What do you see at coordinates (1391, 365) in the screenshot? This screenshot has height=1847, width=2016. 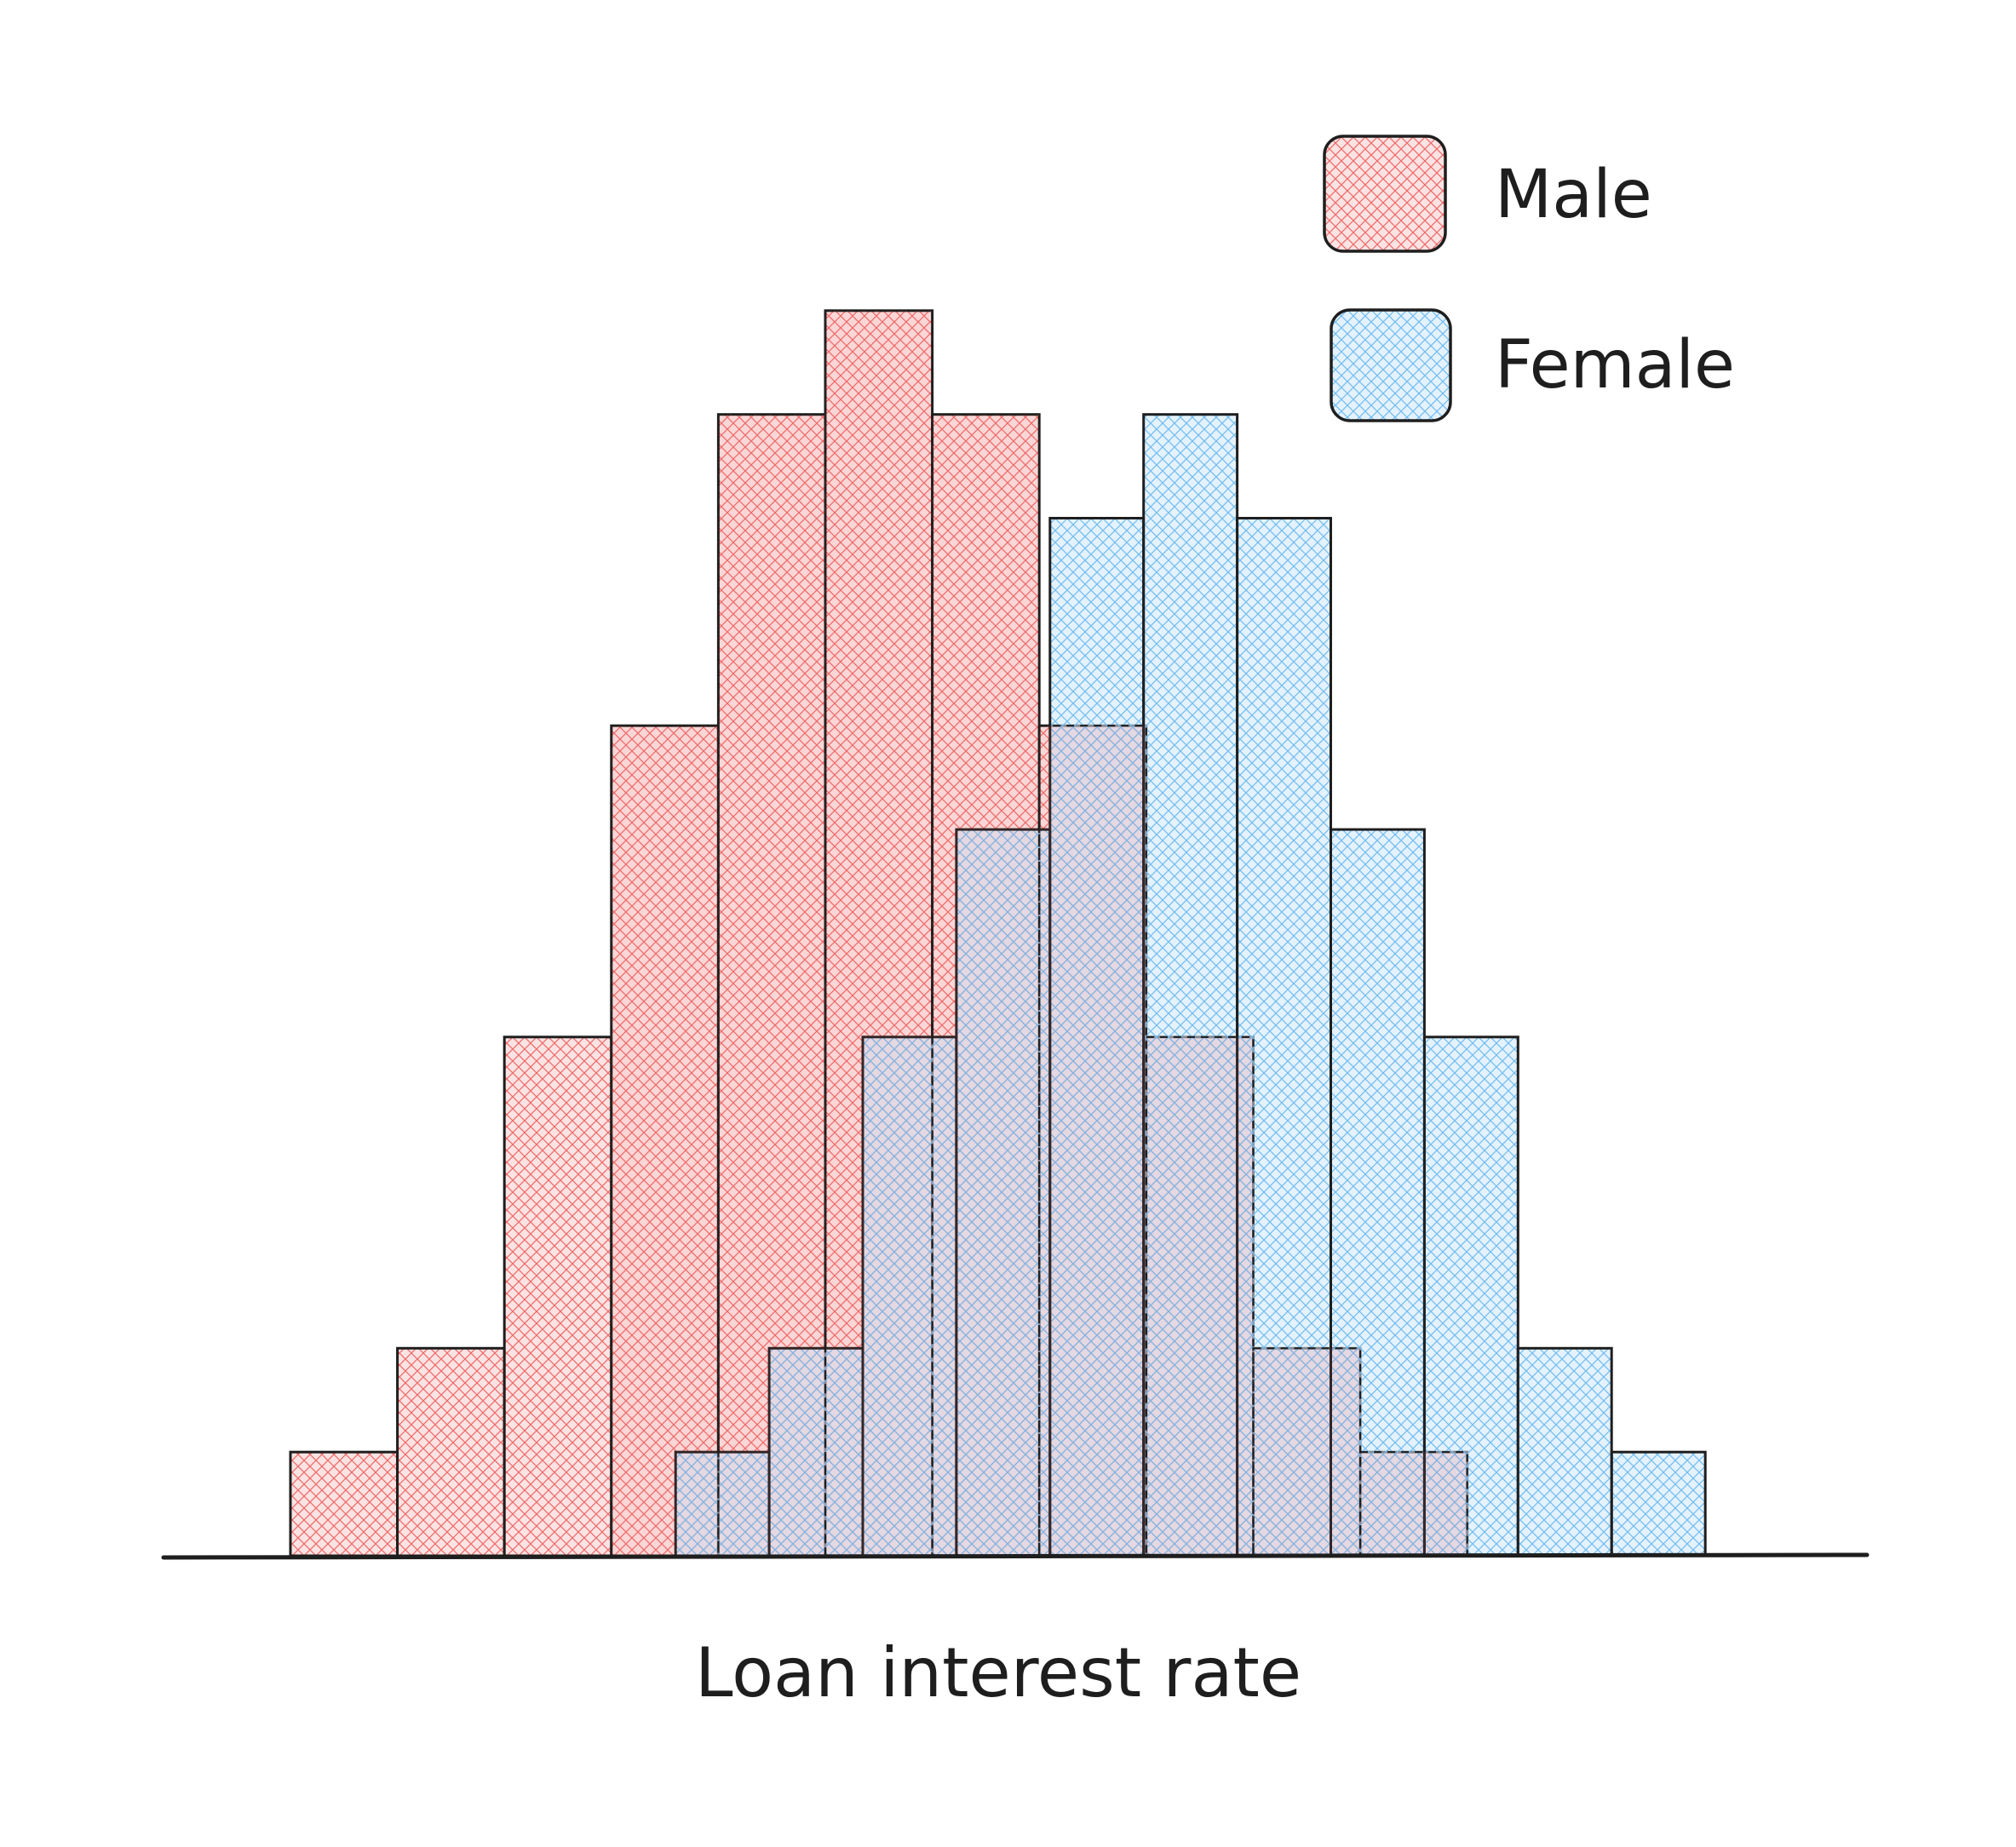 I see `legend-swatch-female` at bounding box center [1391, 365].